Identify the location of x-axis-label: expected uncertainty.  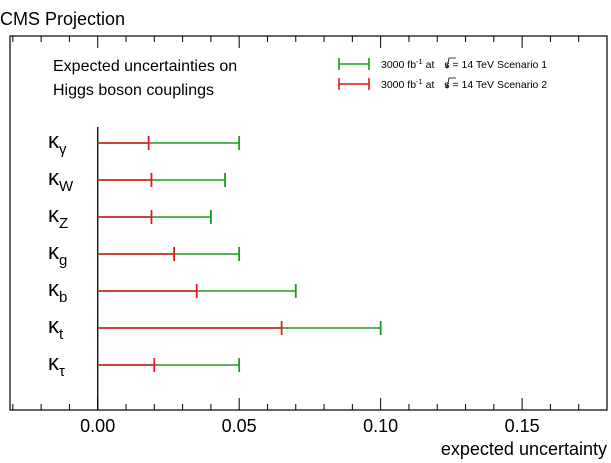
(524, 449).